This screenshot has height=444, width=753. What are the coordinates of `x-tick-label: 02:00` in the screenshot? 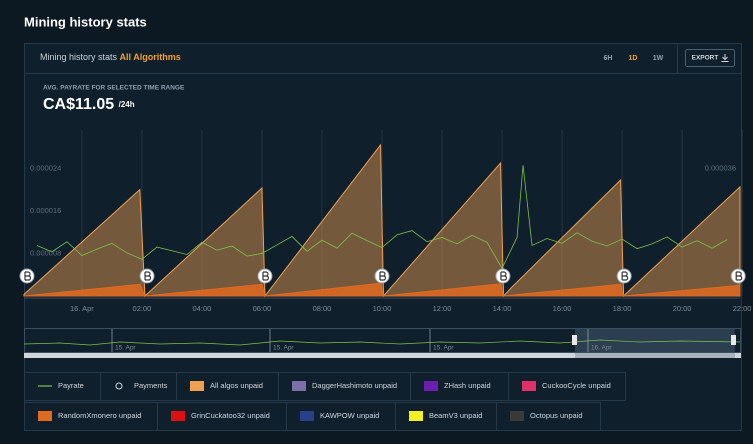 It's located at (142, 308).